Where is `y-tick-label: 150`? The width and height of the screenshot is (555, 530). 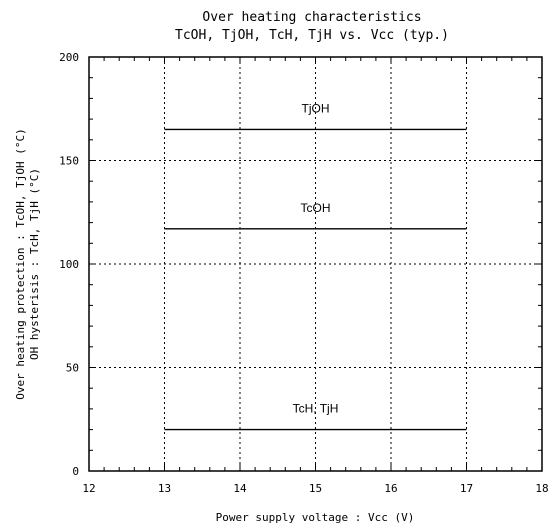
y-tick-label: 150 is located at coordinates (69, 161).